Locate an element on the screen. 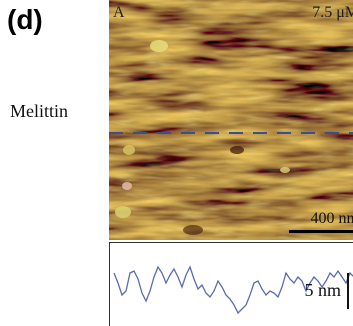 This screenshot has width=353, height=326. panel-letter: (d) is located at coordinates (25, 19).